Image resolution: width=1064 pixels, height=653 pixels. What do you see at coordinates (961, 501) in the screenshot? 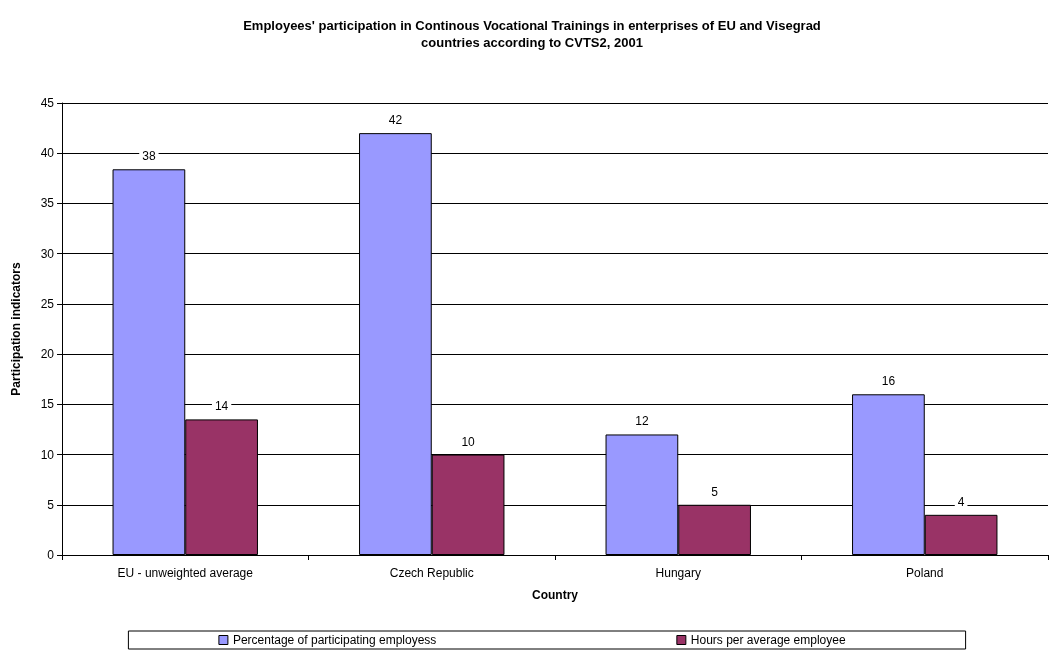
I see `data-label: 4` at bounding box center [961, 501].